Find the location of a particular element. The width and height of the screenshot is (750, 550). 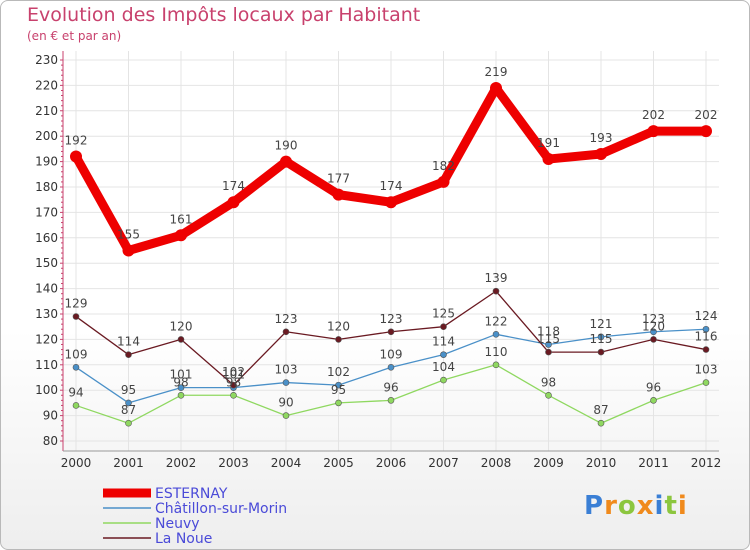

y-tick-label: 180 is located at coordinates (46, 187).